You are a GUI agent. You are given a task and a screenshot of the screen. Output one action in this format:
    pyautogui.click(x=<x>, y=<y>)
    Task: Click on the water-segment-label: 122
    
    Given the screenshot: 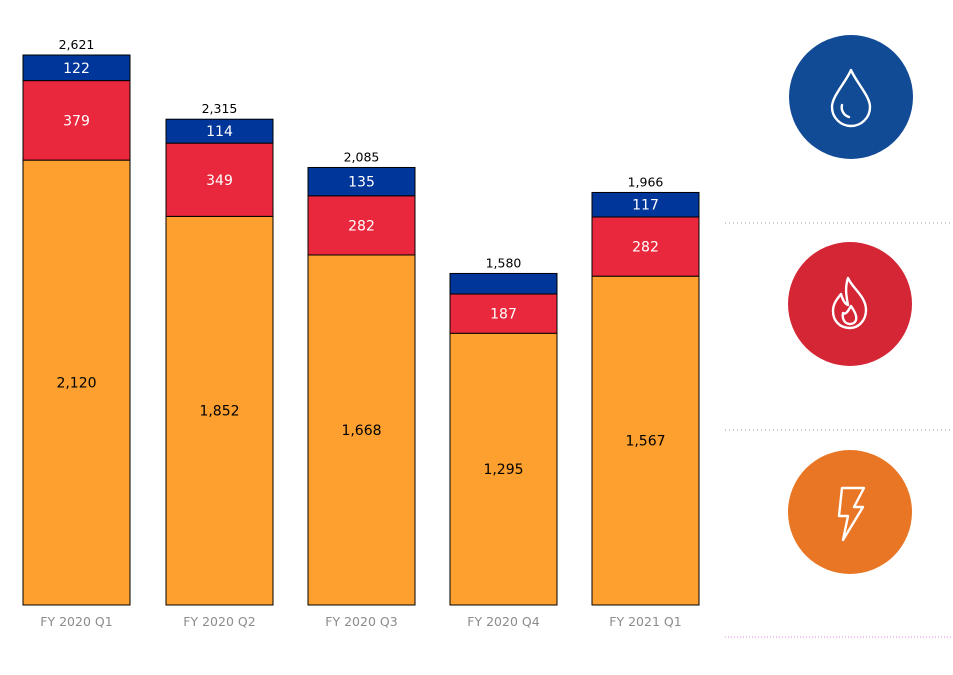 What is the action you would take?
    pyautogui.click(x=76, y=69)
    